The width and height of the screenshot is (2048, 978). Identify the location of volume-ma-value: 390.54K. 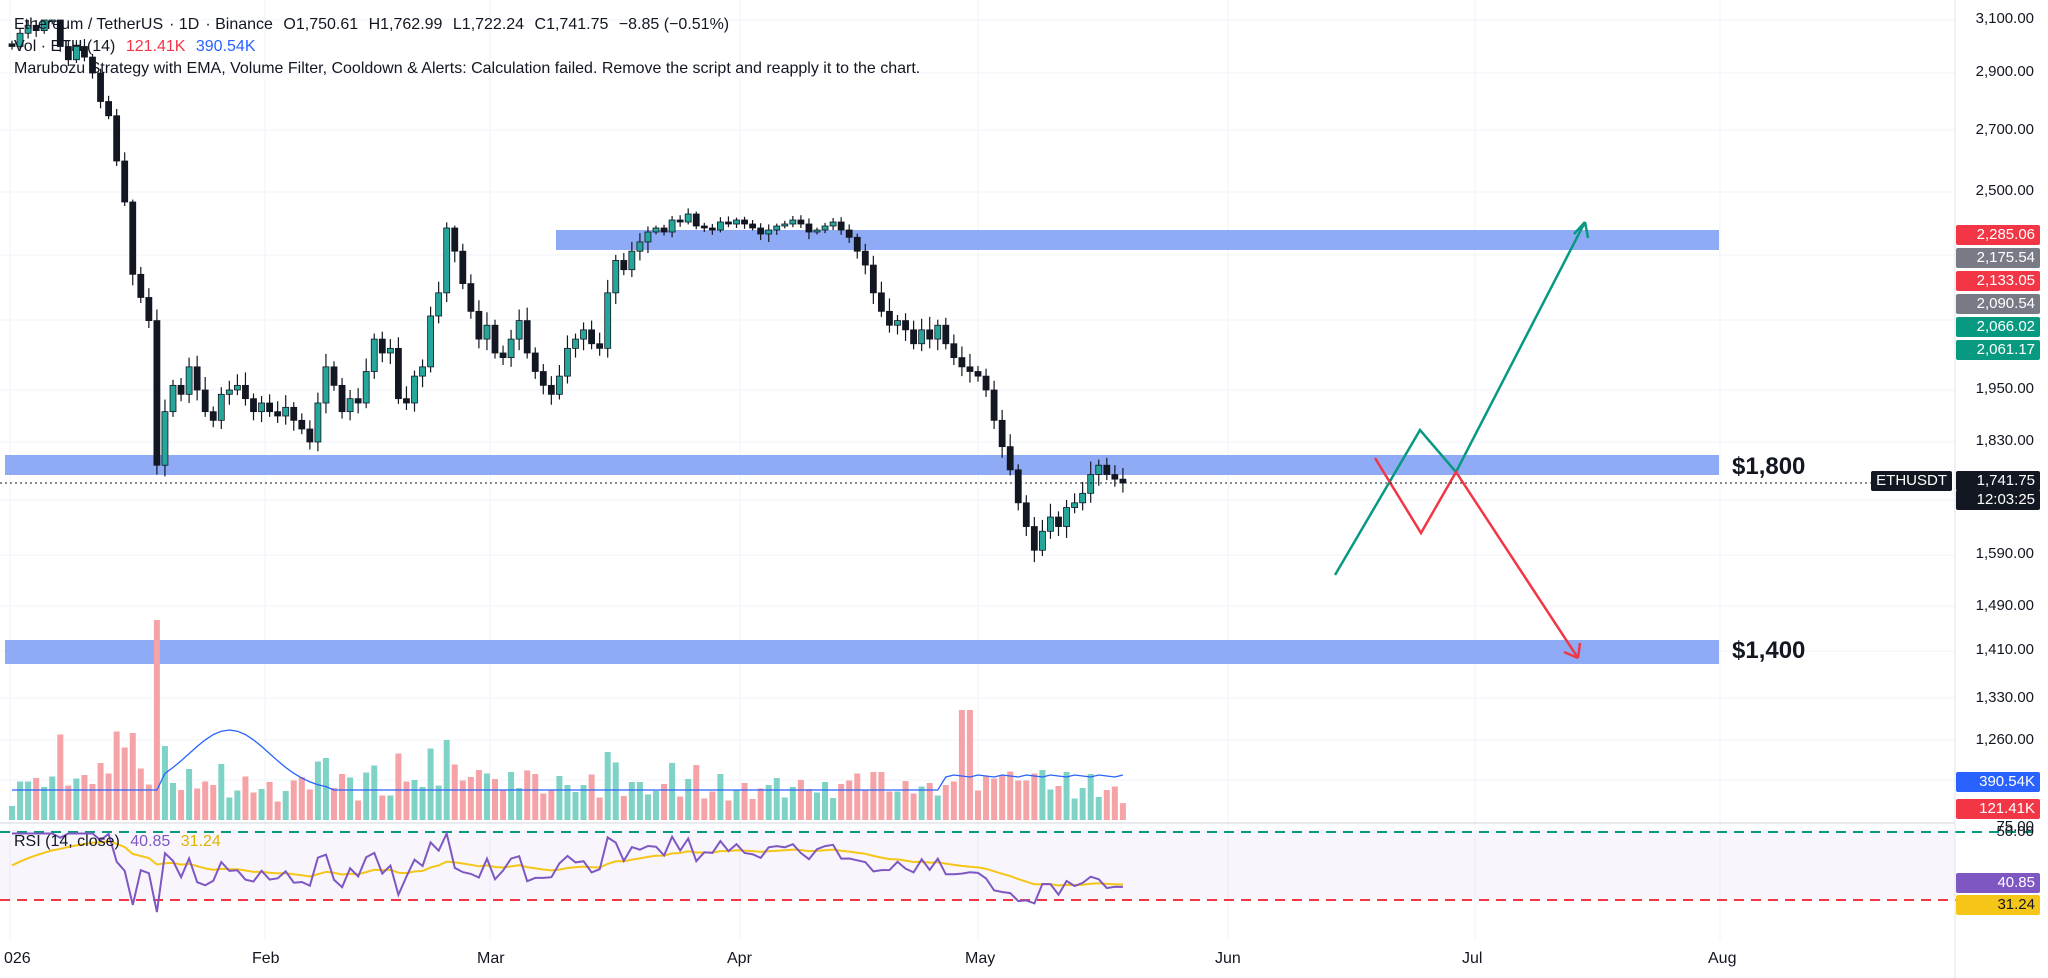
(225, 46).